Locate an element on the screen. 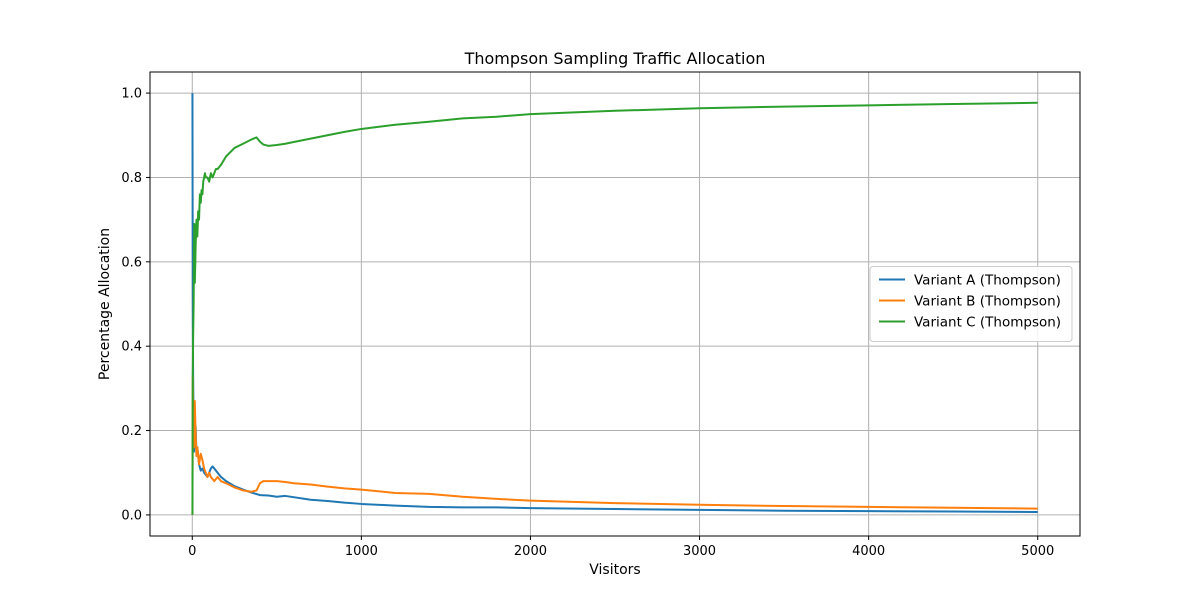  legend-label: Variant A (Thompson) is located at coordinates (987, 281).